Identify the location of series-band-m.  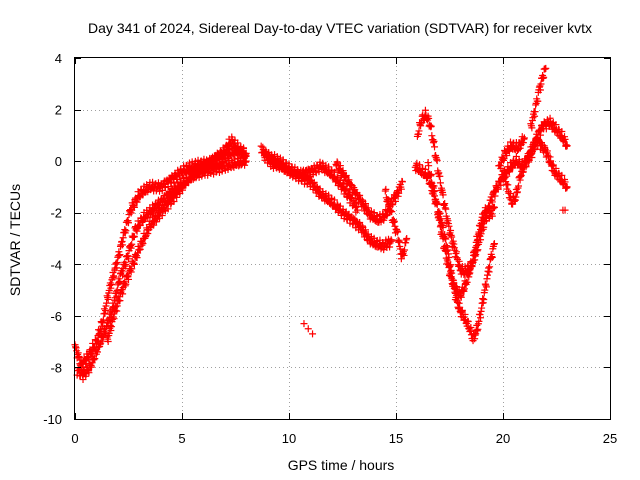
(511, 152).